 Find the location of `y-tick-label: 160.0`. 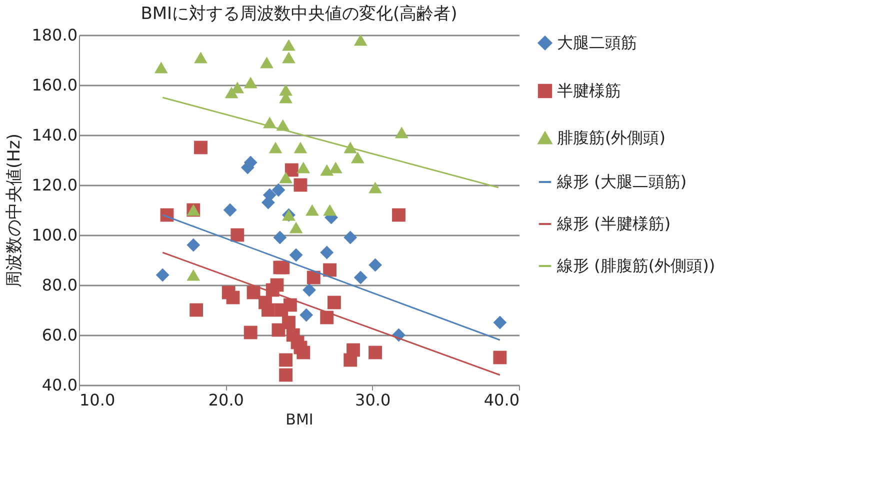

y-tick-label: 160.0 is located at coordinates (55, 85).